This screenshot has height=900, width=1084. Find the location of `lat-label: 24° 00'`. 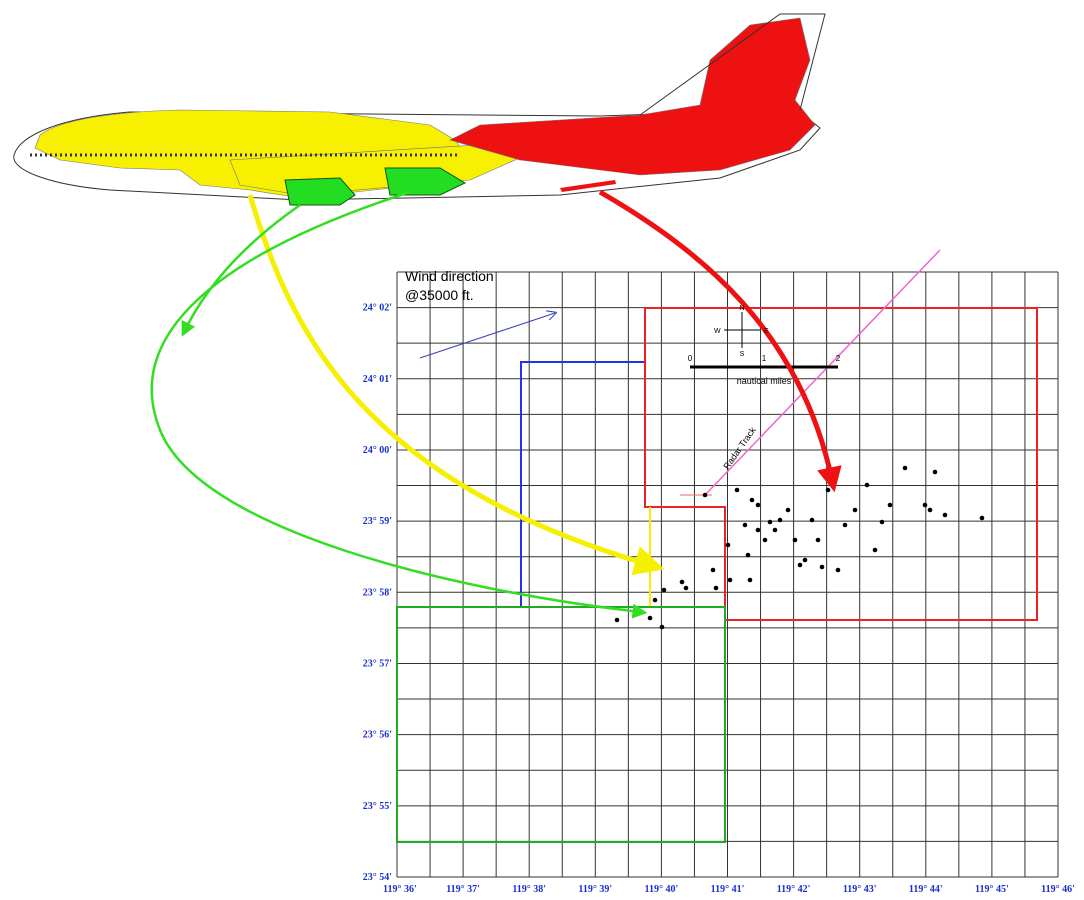

lat-label: 24° 00' is located at coordinates (377, 450).